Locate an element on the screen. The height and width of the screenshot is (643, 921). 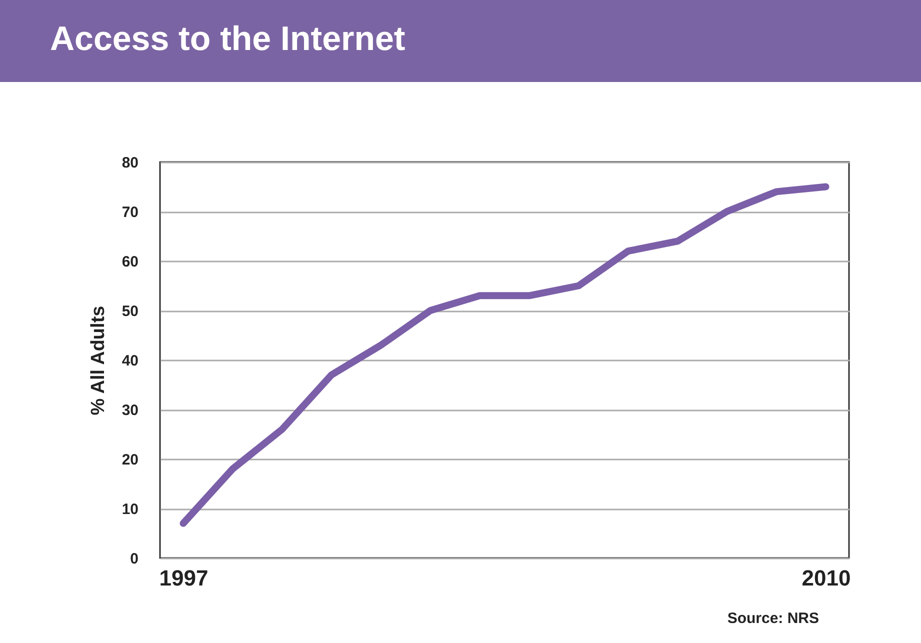
y-tick-label: 70 is located at coordinates (130, 212).